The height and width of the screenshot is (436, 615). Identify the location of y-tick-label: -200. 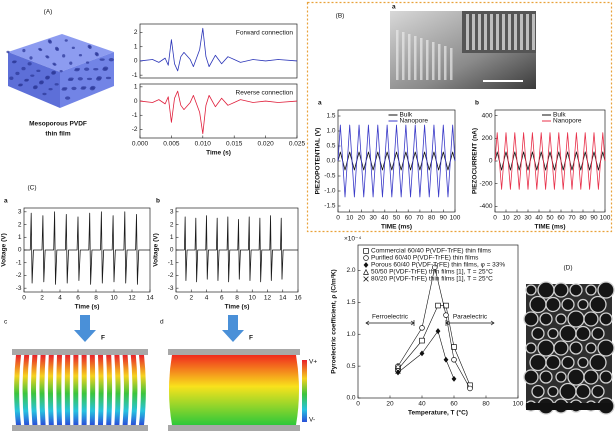
(485, 183).